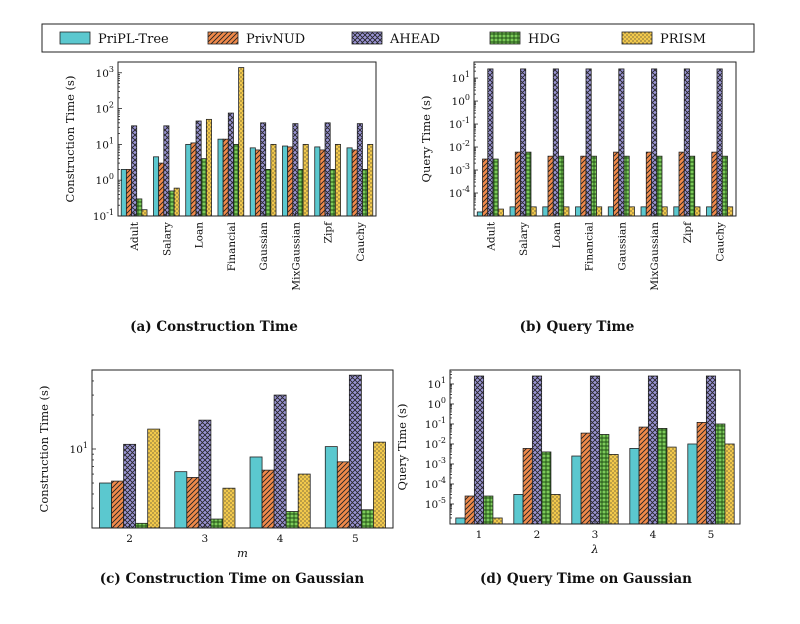 The width and height of the screenshot is (800, 624). Describe the element at coordinates (545, 211) in the screenshot. I see `bar-pripl-tree-loan` at that location.